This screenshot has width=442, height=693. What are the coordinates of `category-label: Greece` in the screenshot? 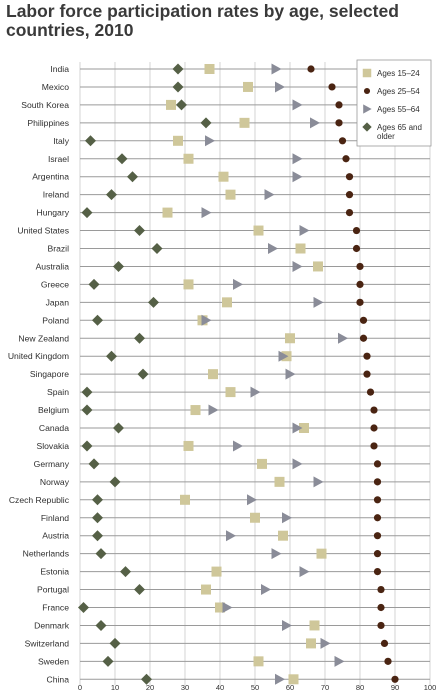 It's located at (55, 284).